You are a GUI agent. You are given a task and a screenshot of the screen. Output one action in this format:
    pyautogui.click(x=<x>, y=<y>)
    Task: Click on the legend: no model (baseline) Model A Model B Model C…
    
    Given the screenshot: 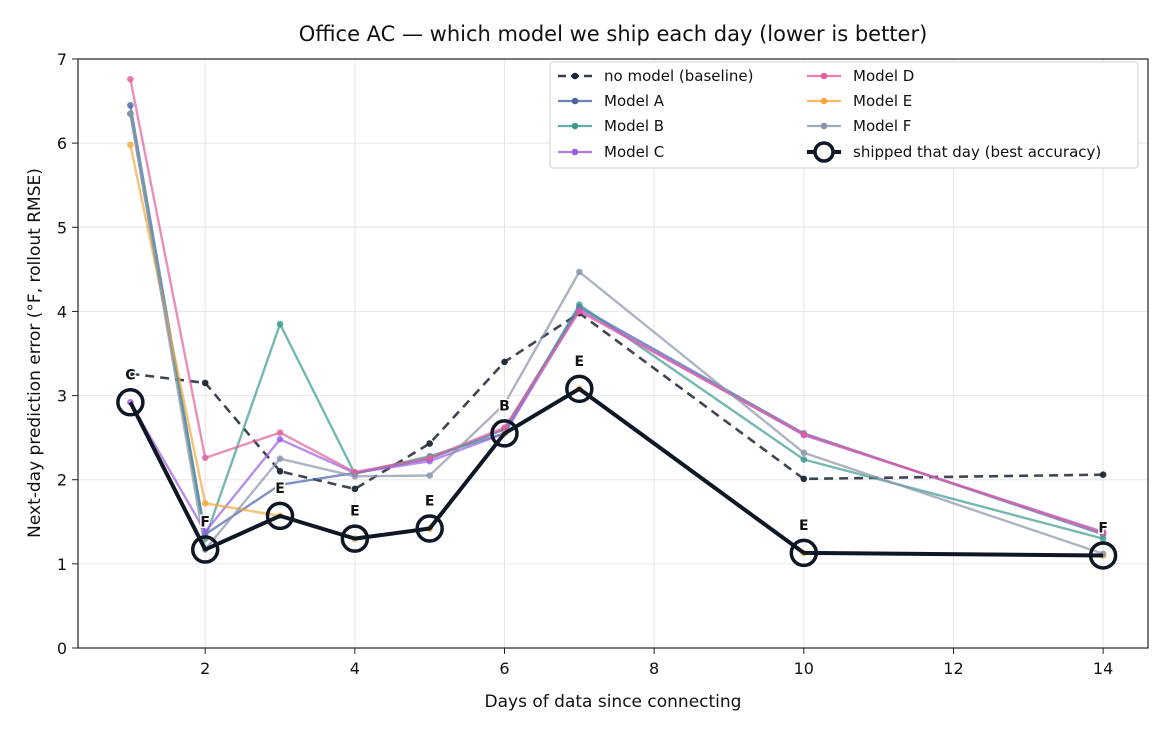 What is the action you would take?
    pyautogui.click(x=844, y=115)
    